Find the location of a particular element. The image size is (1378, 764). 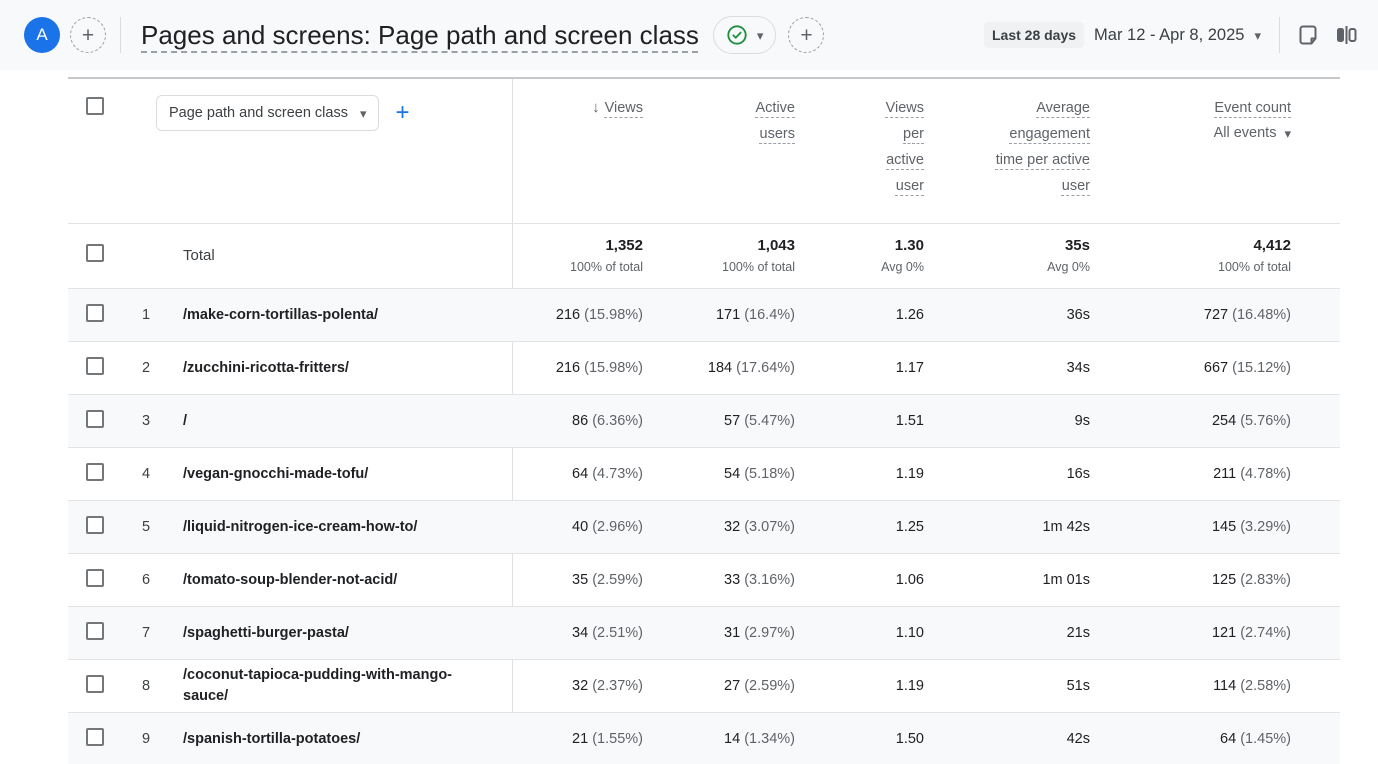

page-path: /liquid-nitrogen-ice-cream-how-to/ is located at coordinates (300, 526).